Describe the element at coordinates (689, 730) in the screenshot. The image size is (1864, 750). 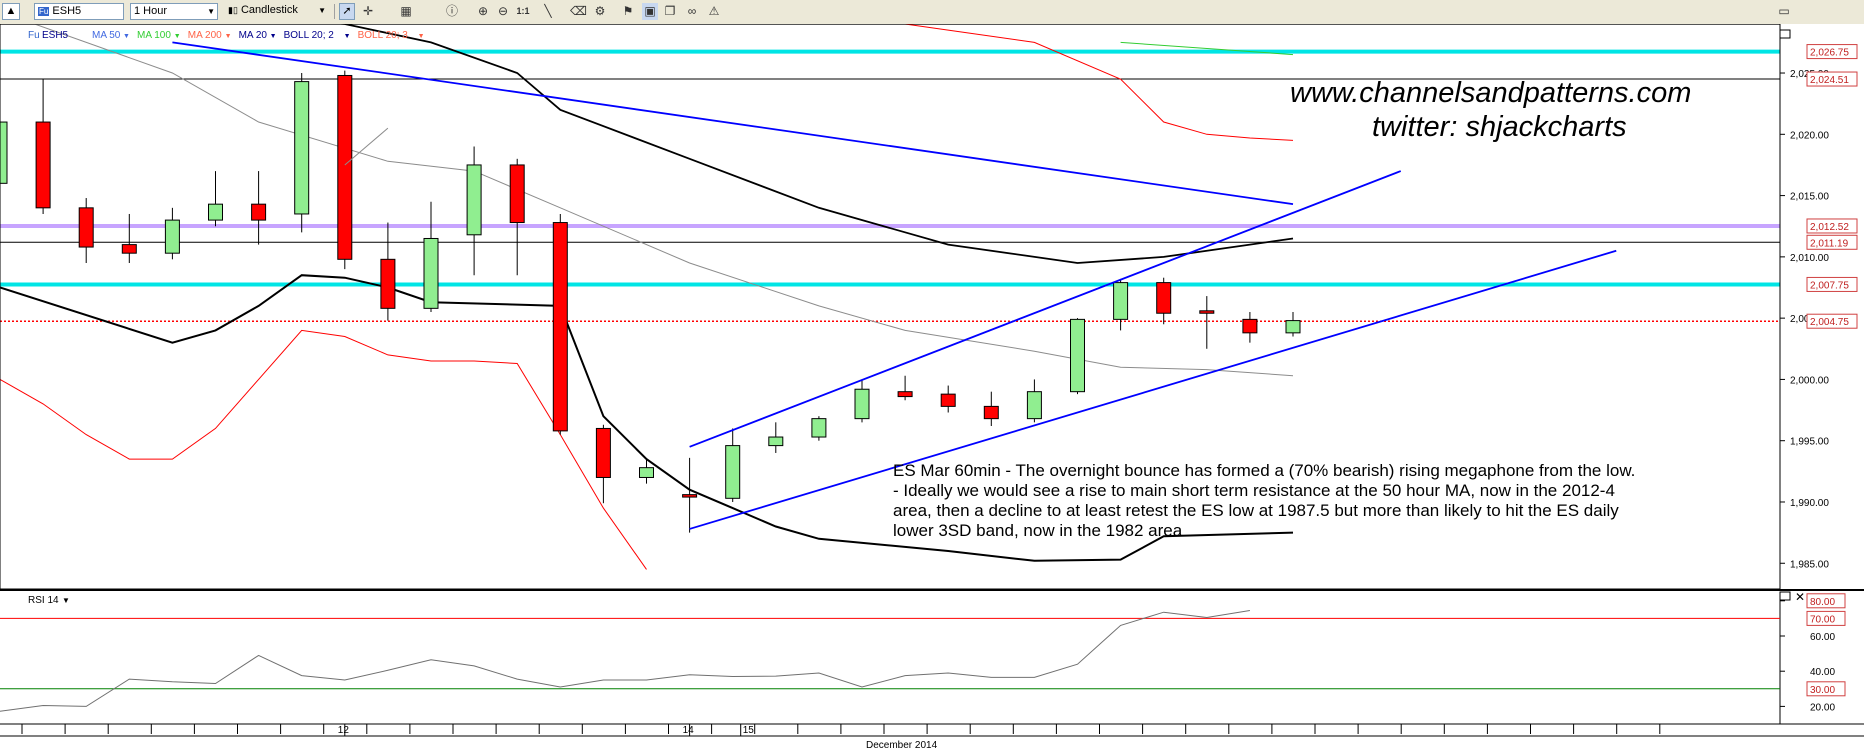
I see `time-tick-label: 14` at that location.